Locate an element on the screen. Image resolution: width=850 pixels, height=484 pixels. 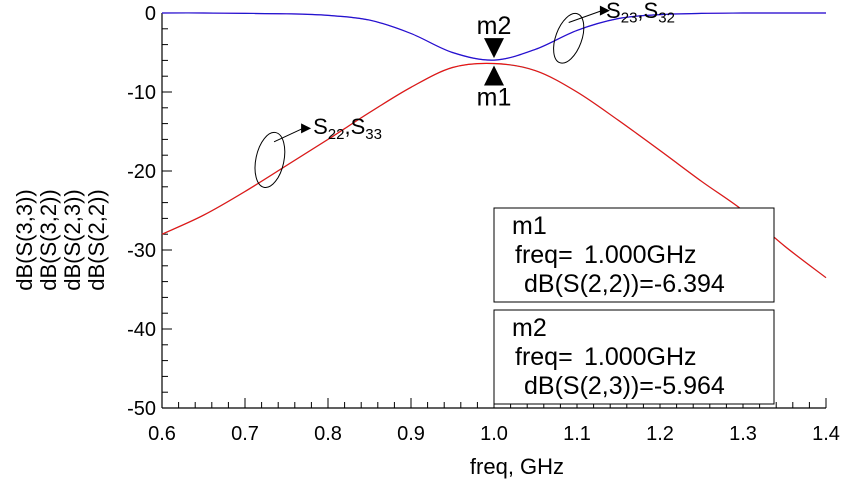
x-tick-label: 1.0 is located at coordinates (494, 434).